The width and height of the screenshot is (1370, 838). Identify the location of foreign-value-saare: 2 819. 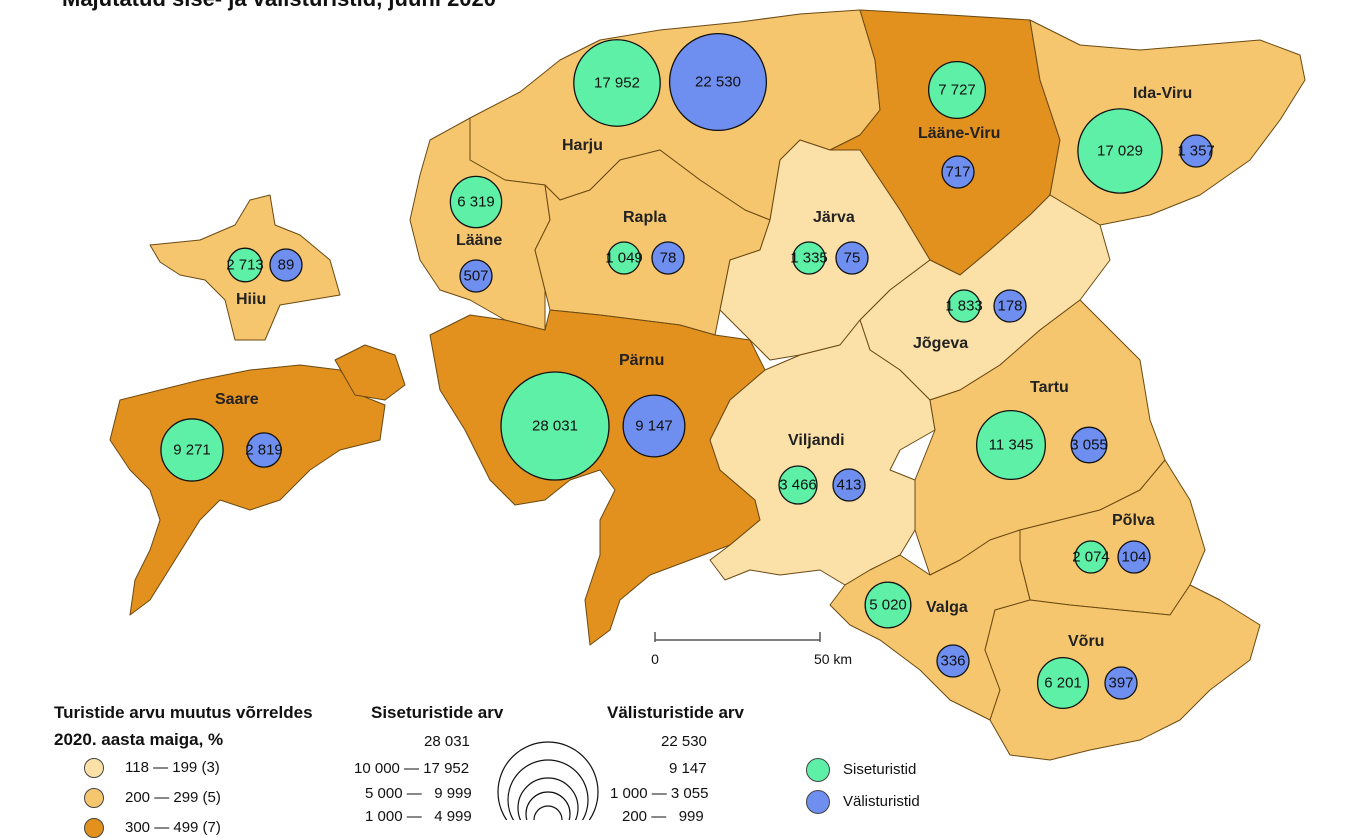
(264, 450).